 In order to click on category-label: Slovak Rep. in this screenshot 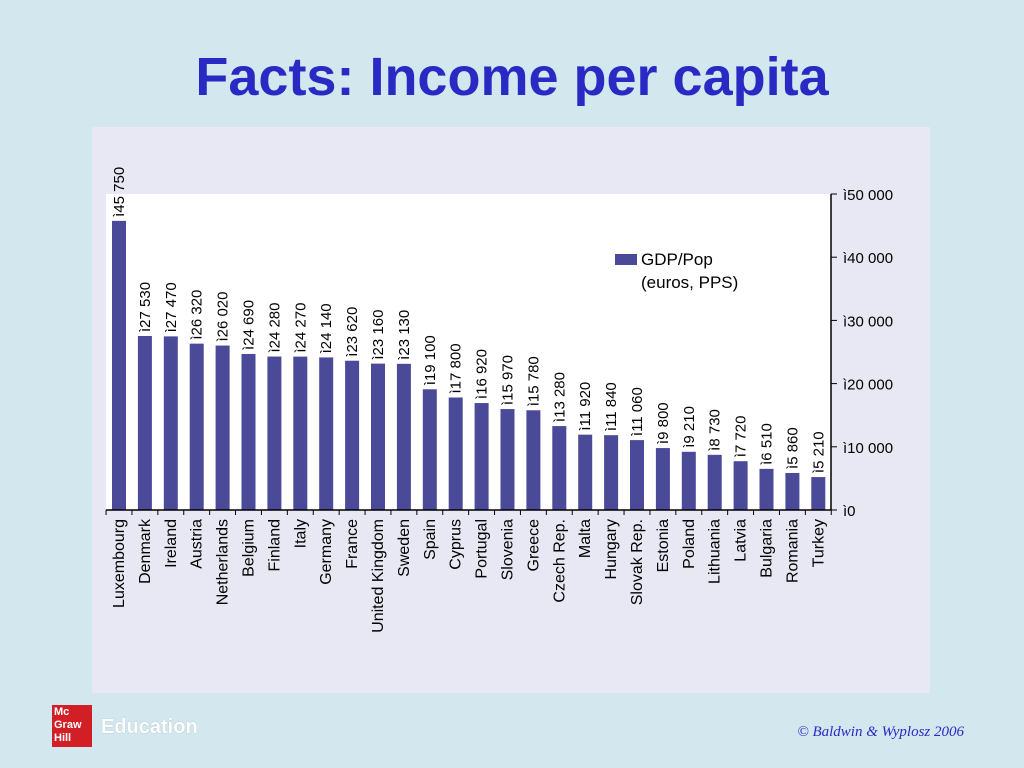, I will do `click(637, 562)`.